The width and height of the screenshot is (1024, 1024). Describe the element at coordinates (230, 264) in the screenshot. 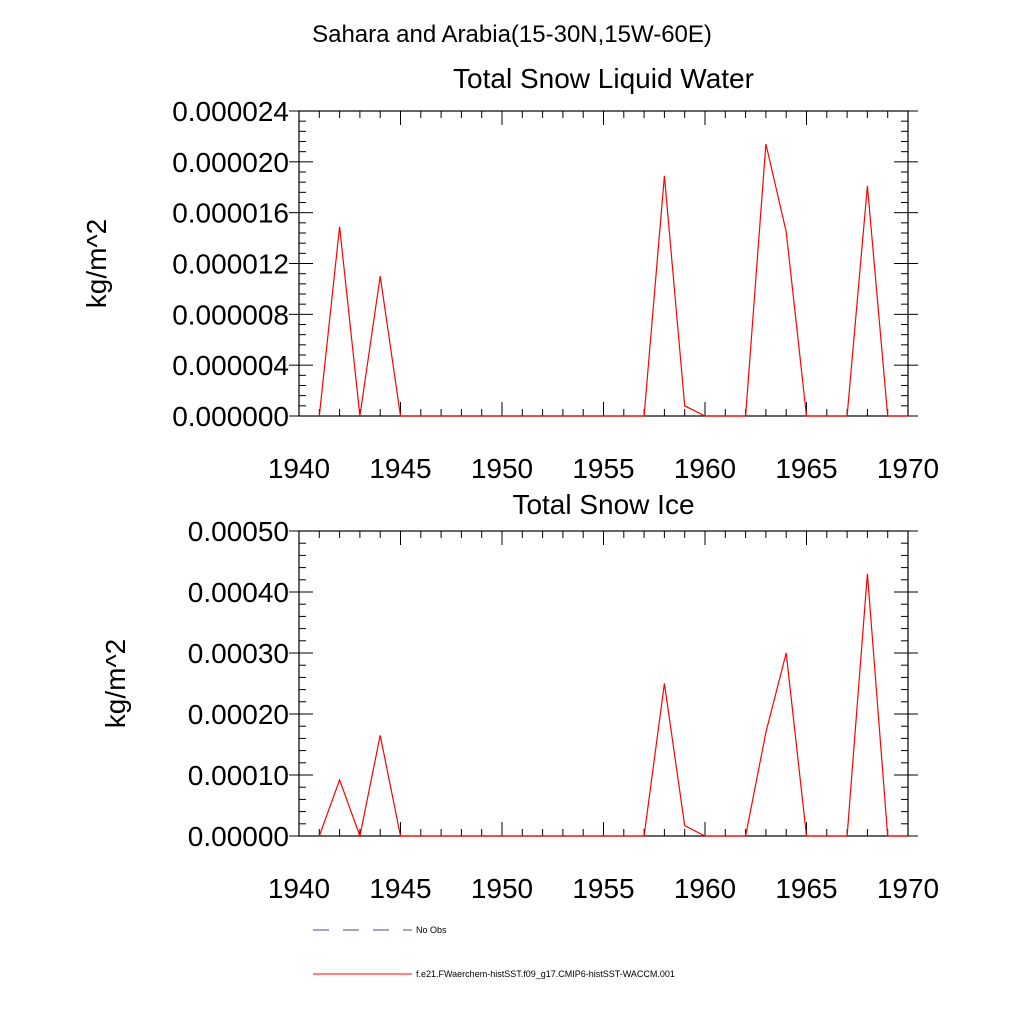

I see `y-tick-label: 0.000012` at that location.